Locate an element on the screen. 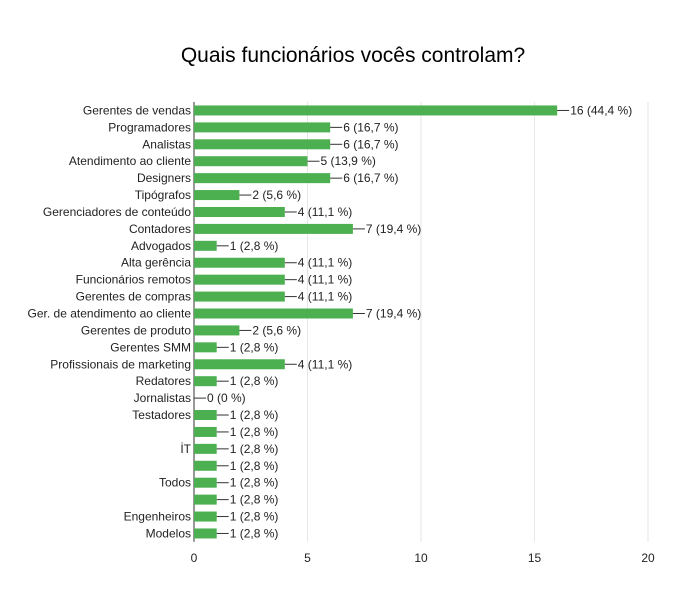  category-label: Modelos is located at coordinates (168, 533).